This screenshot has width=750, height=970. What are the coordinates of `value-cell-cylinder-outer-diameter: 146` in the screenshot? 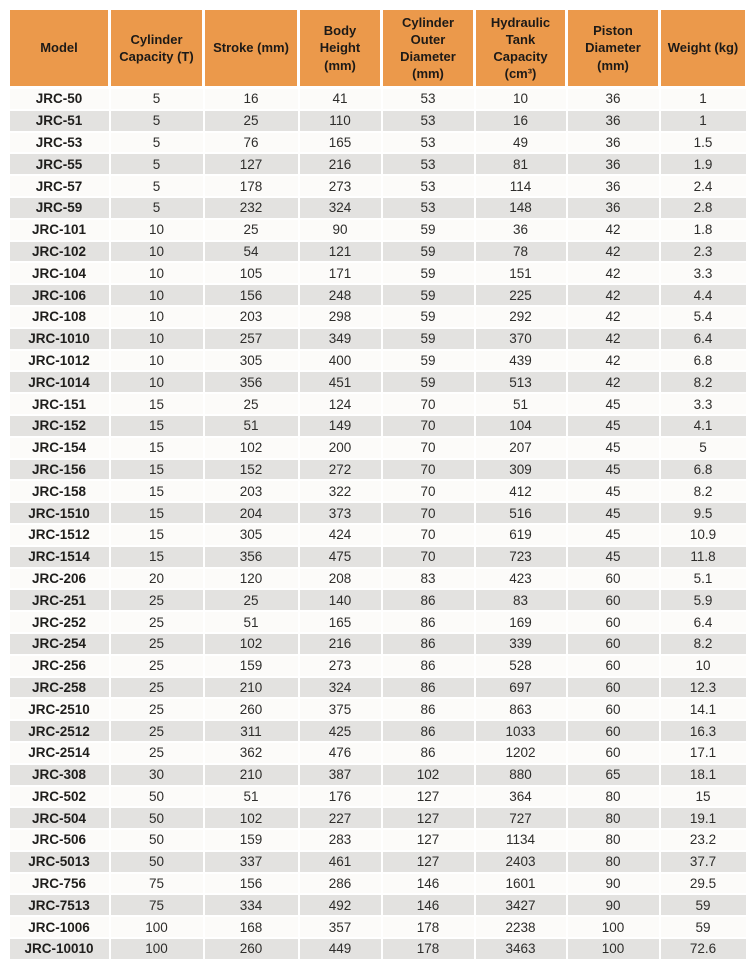 It's located at (428, 883).